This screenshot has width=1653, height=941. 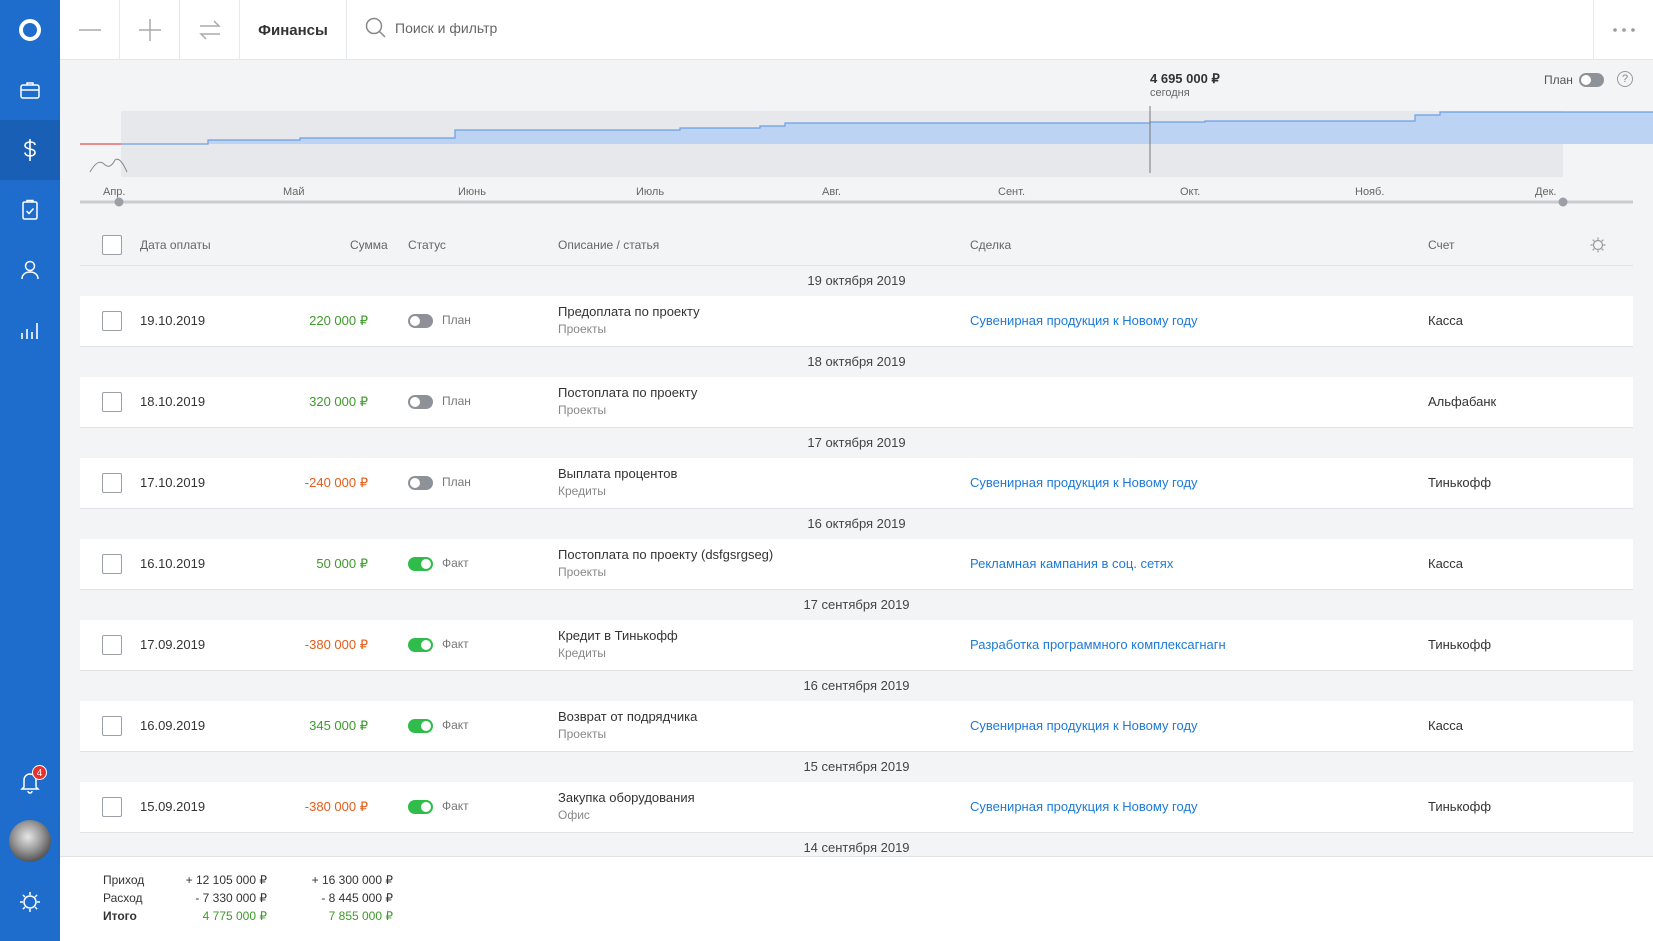 What do you see at coordinates (1558, 80) in the screenshot?
I see `plan-toggle-label: План` at bounding box center [1558, 80].